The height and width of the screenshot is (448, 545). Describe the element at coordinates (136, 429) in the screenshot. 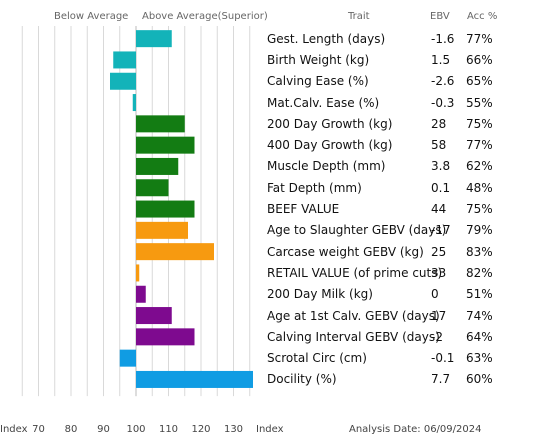

I see `x-tick-label: 100` at that location.